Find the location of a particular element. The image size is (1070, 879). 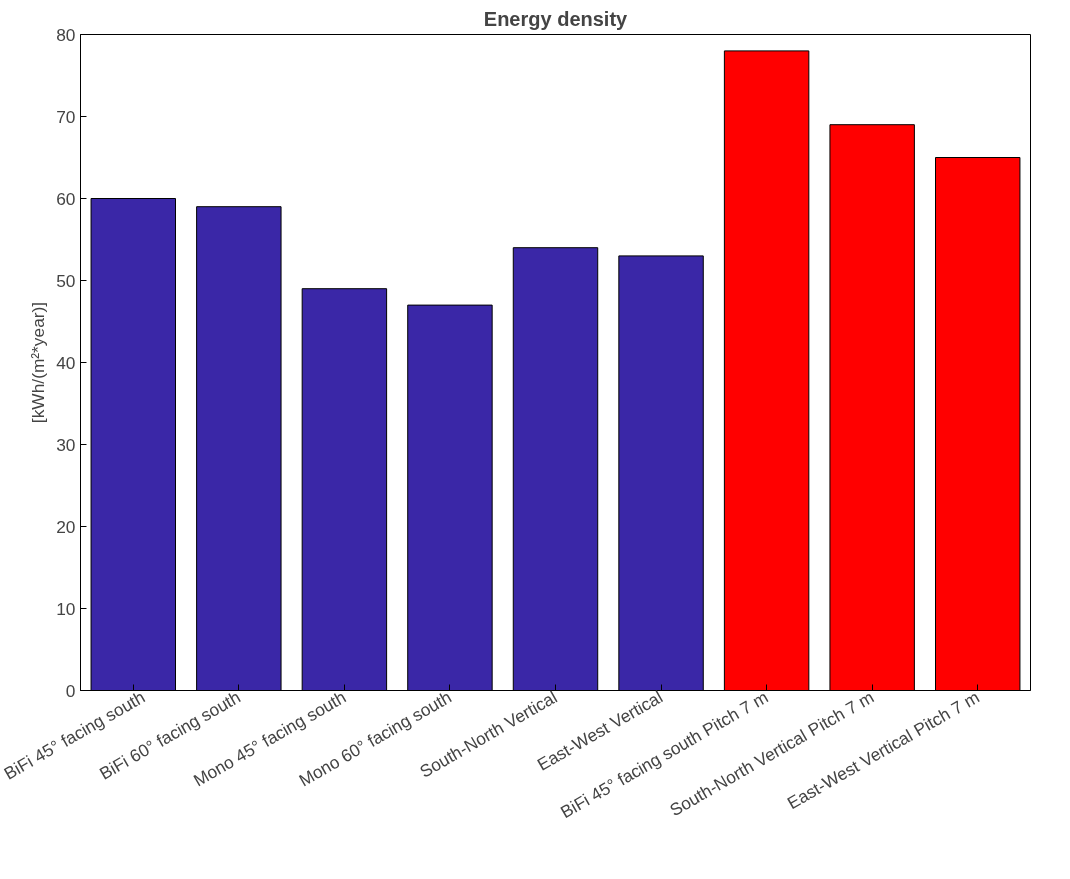

y-tick-label: 10 is located at coordinates (66, 608).